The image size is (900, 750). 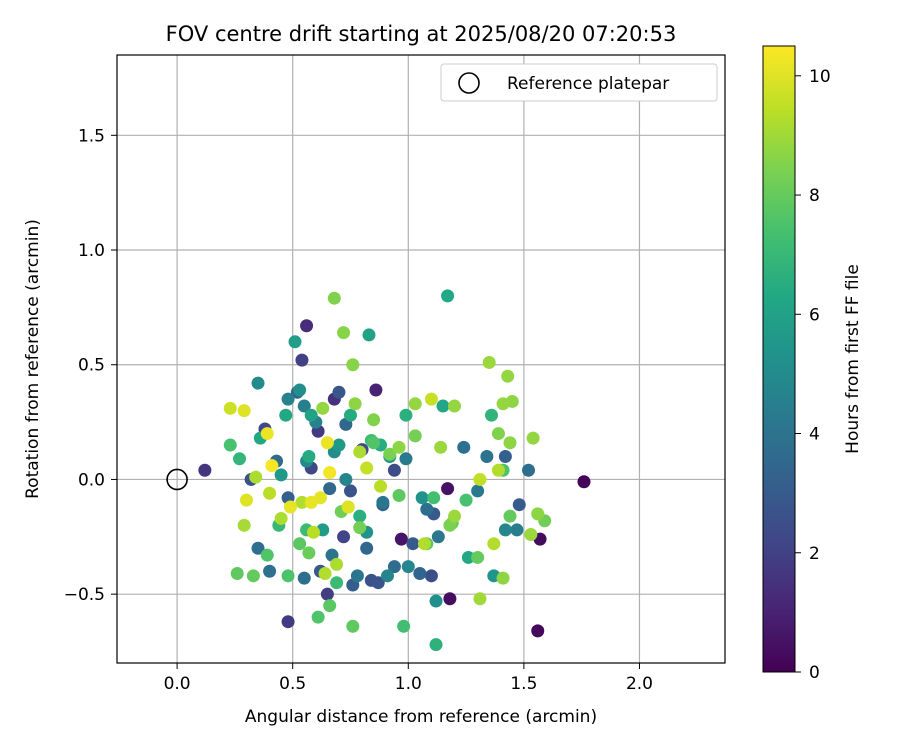 I want to click on colorbar-tick-label: 8, so click(x=814, y=196).